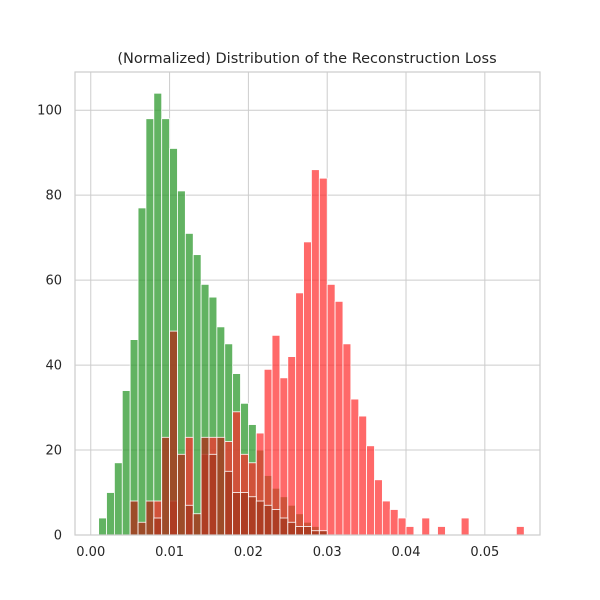 The image size is (600, 600). Describe the element at coordinates (327, 552) in the screenshot. I see `x-tick-label: 0.03` at that location.